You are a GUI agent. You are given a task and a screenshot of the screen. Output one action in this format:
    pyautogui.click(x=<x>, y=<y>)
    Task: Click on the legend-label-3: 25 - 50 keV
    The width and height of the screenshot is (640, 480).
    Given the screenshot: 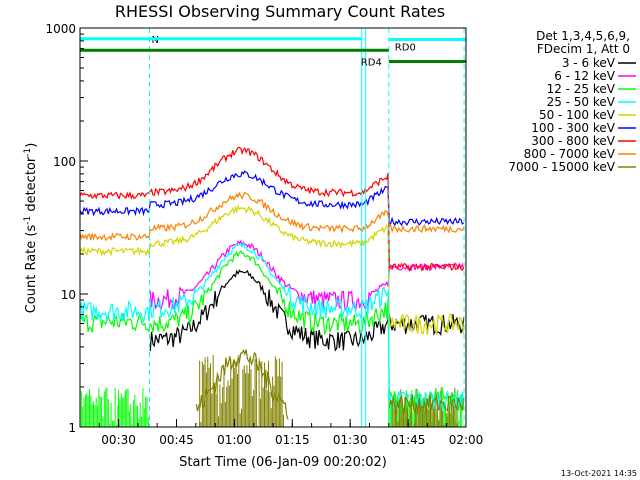 What is the action you would take?
    pyautogui.click(x=581, y=102)
    